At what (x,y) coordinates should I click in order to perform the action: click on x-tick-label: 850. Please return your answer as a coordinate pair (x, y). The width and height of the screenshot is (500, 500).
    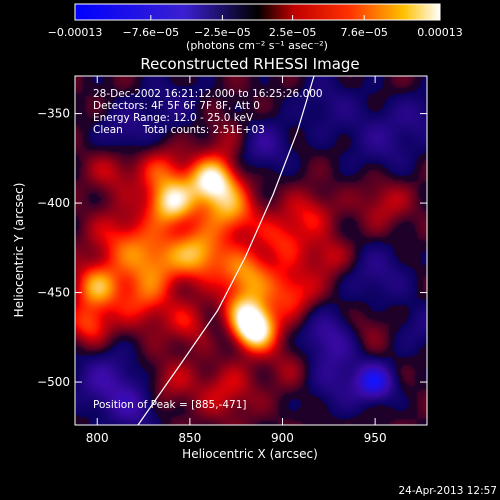
    Looking at the image, I should click on (189, 438).